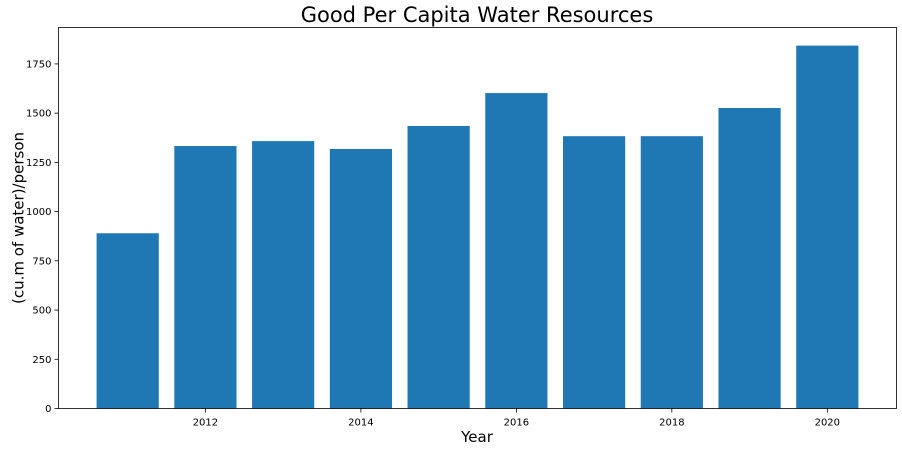  What do you see at coordinates (749, 258) in the screenshot?
I see `bar-2019` at bounding box center [749, 258].